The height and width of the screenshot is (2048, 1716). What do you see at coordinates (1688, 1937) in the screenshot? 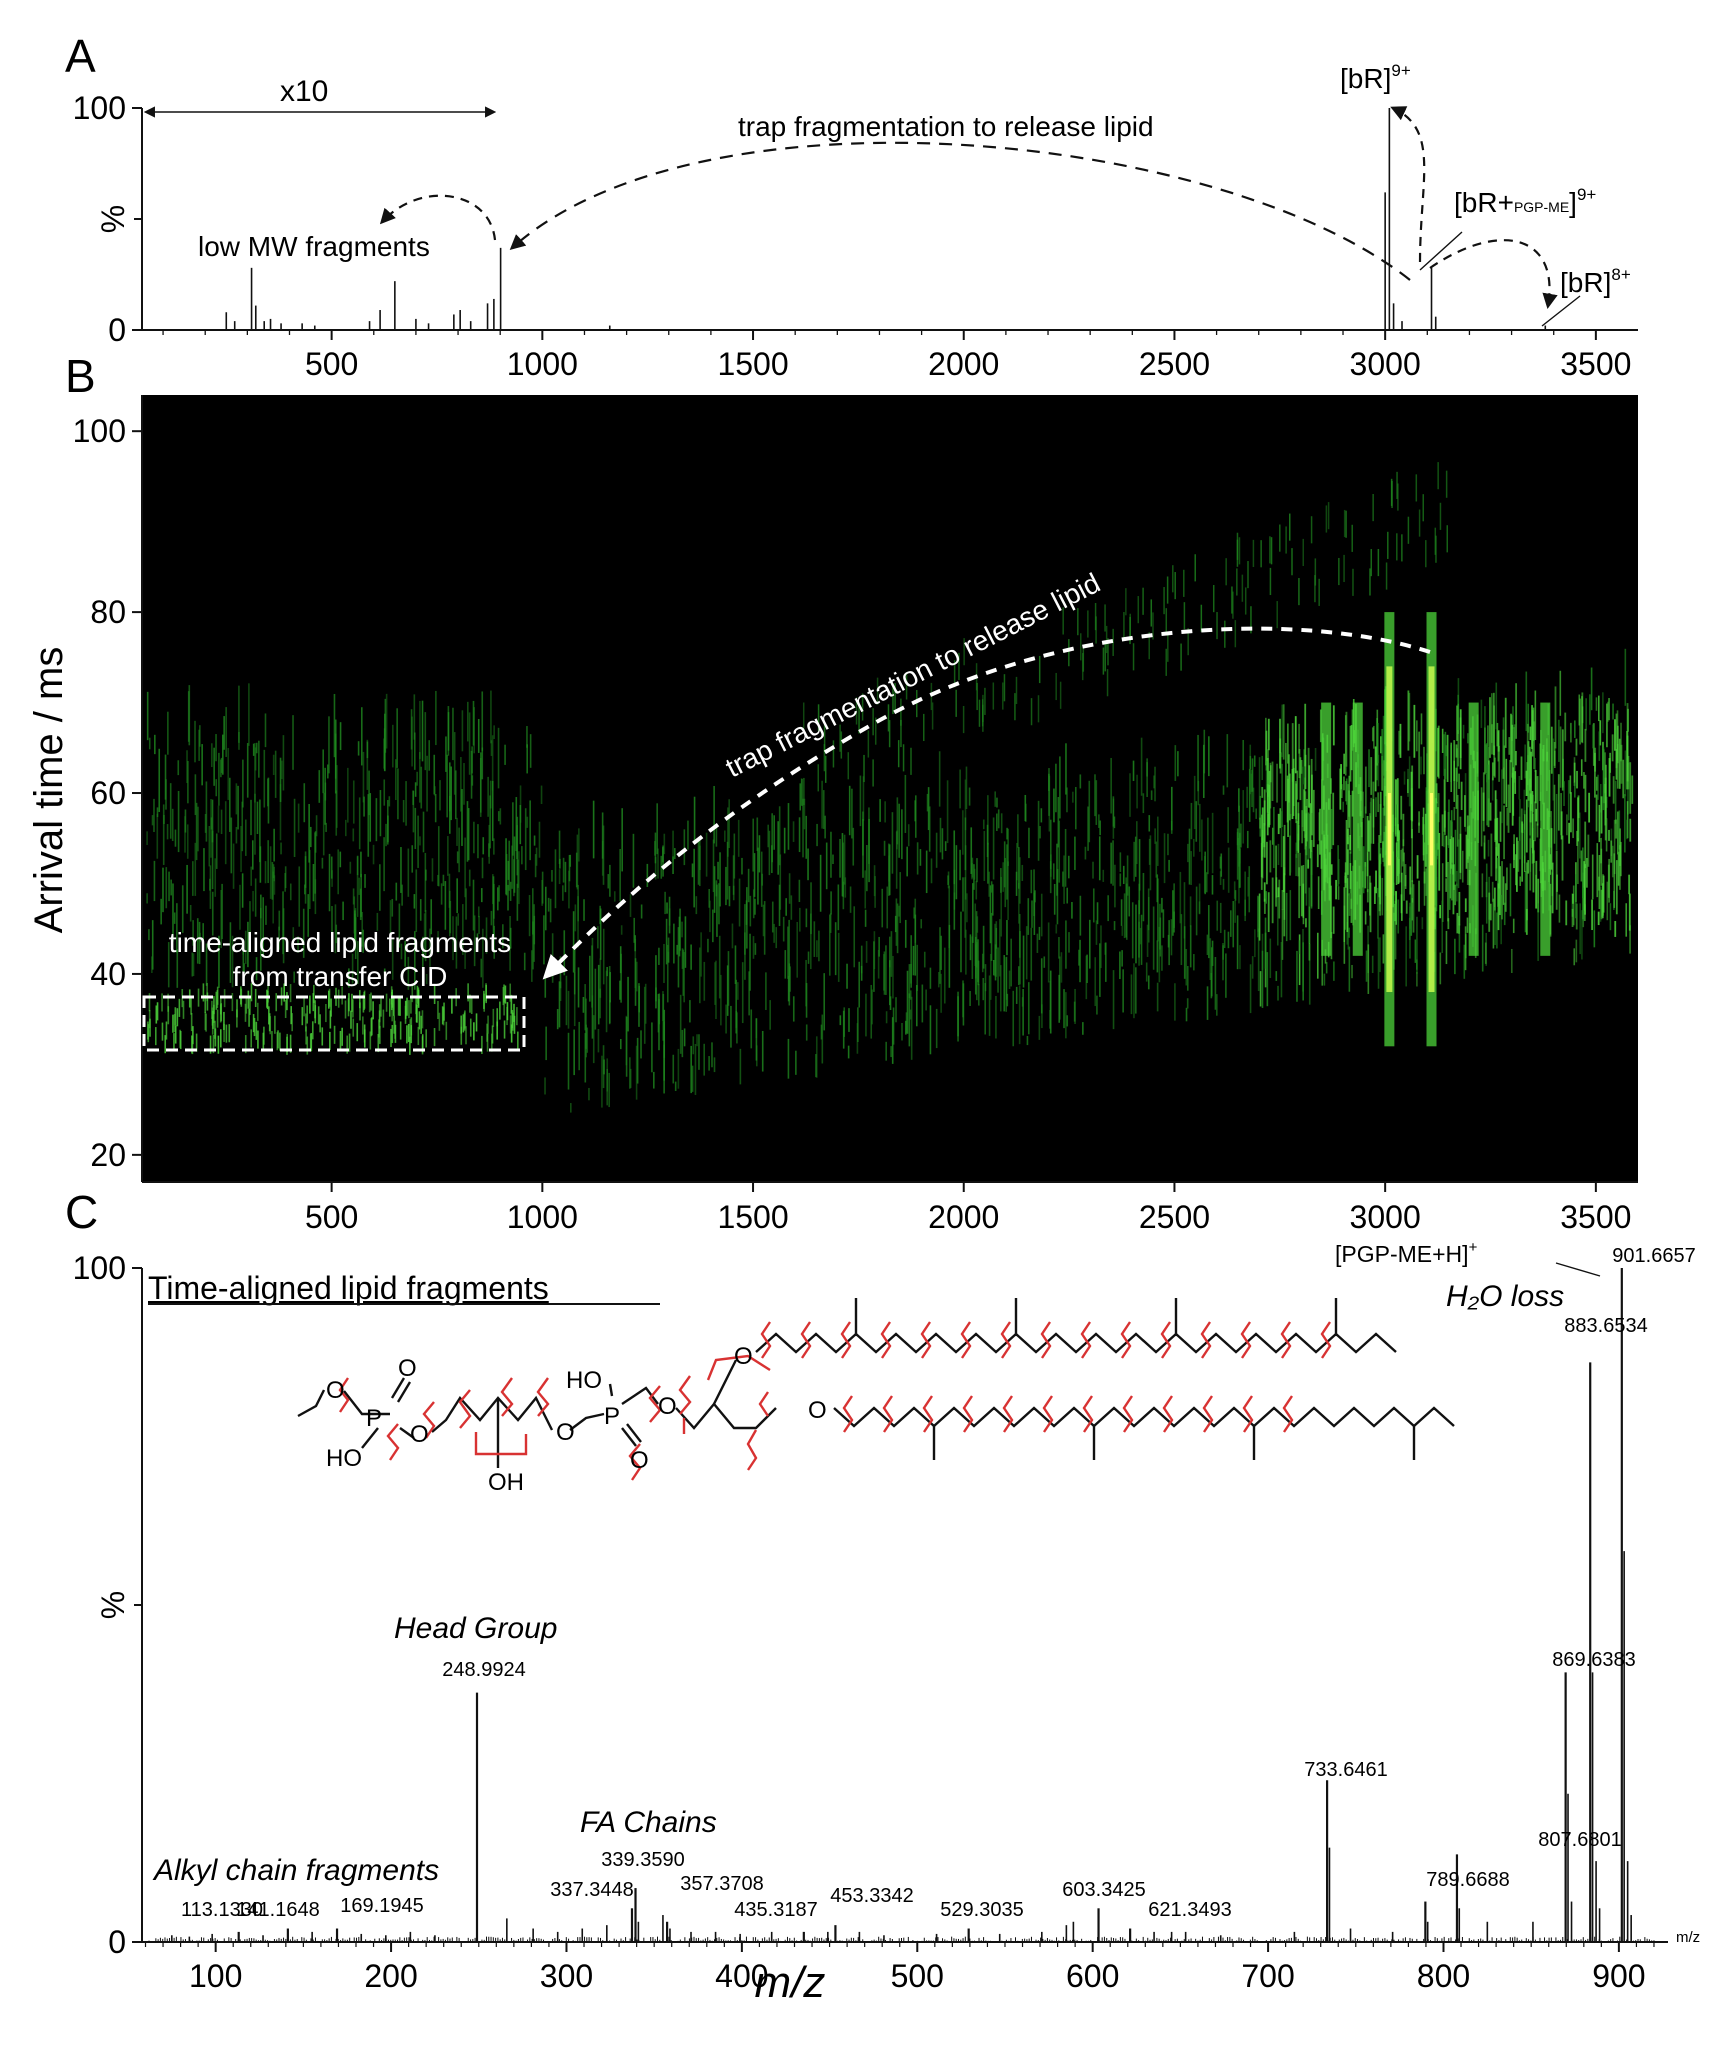
I see `panel-c-x-unit: m/z` at bounding box center [1688, 1937].